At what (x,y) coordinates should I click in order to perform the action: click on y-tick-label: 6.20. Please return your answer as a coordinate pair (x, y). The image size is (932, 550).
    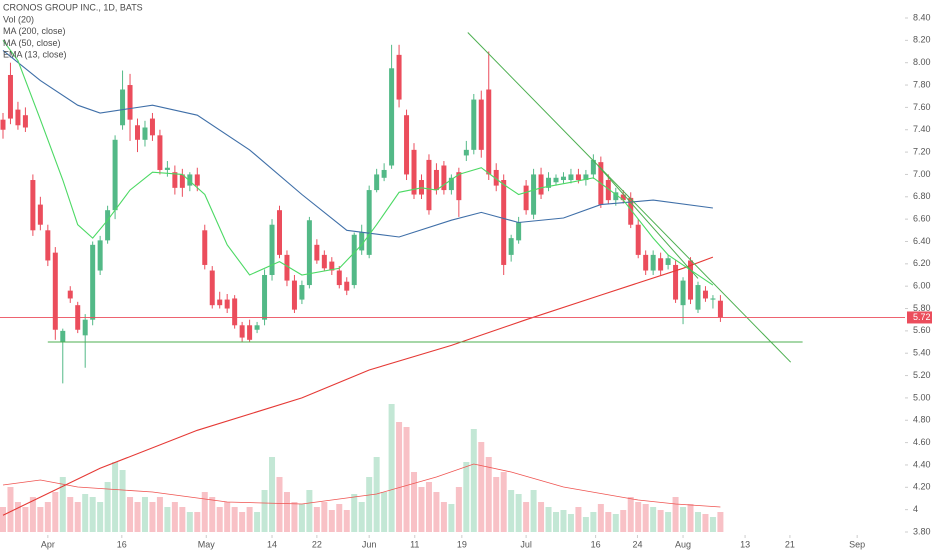
    Looking at the image, I should click on (922, 263).